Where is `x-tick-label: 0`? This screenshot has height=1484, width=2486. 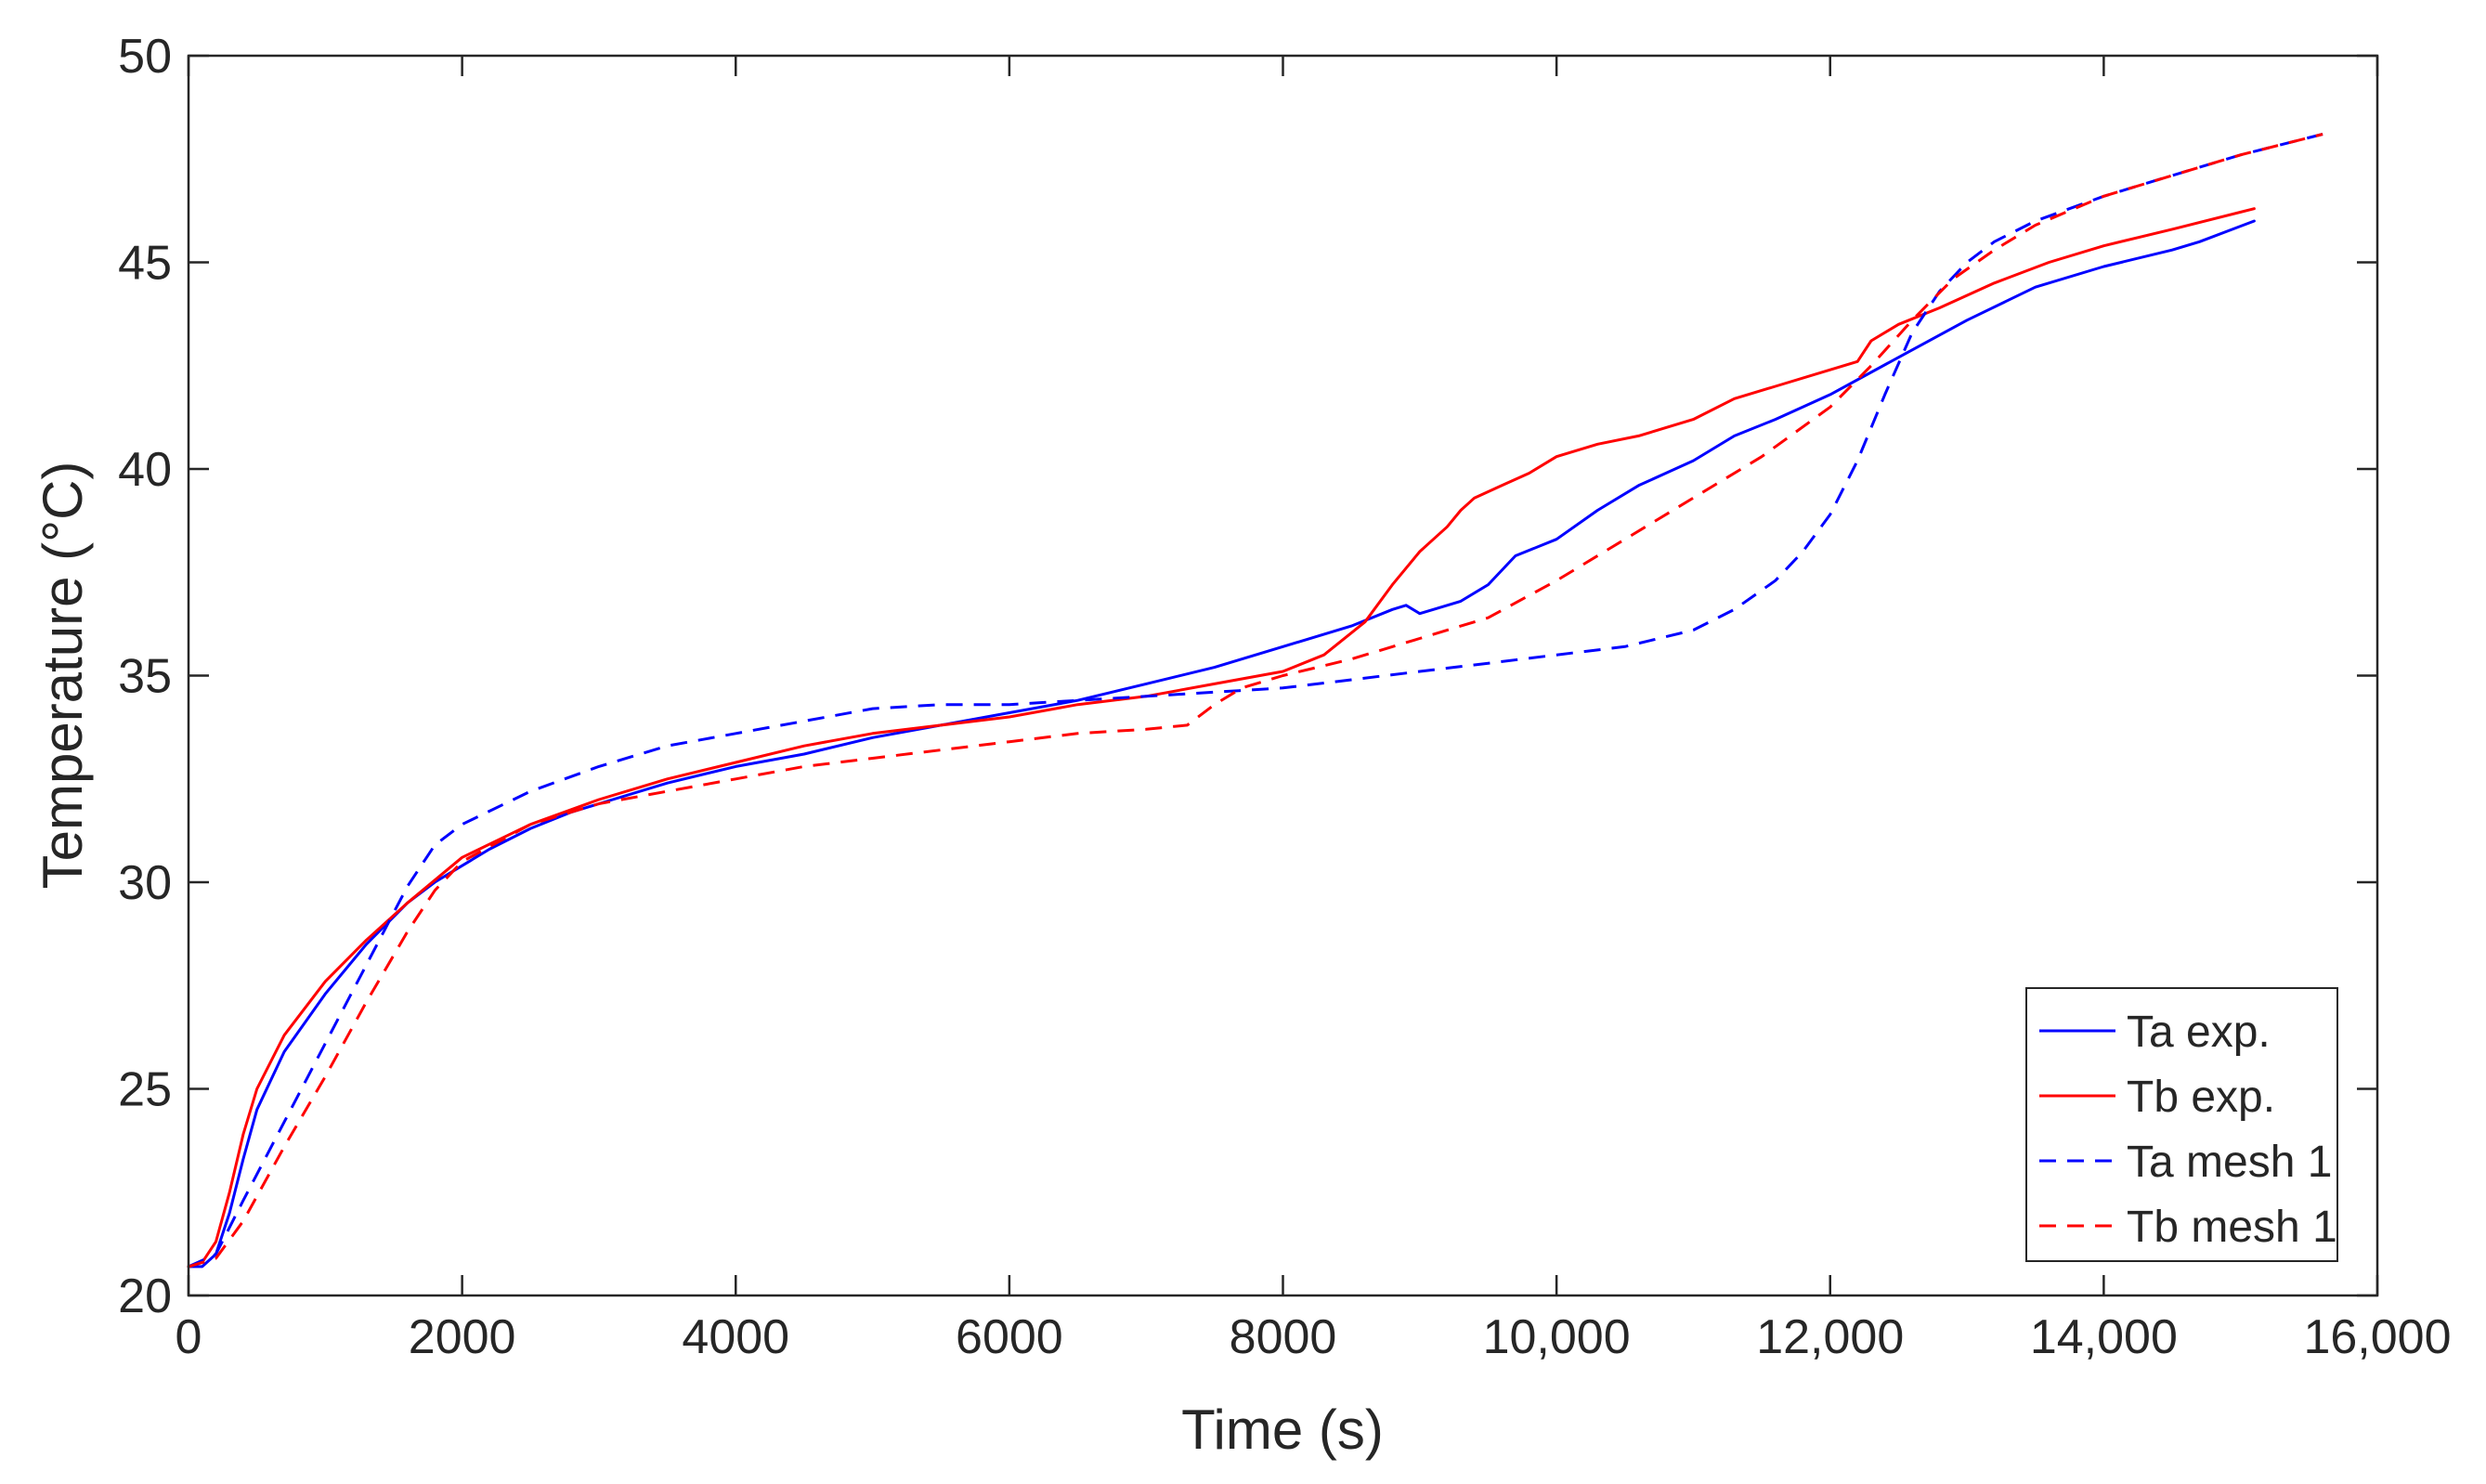
x-tick-label: 0 is located at coordinates (189, 1337).